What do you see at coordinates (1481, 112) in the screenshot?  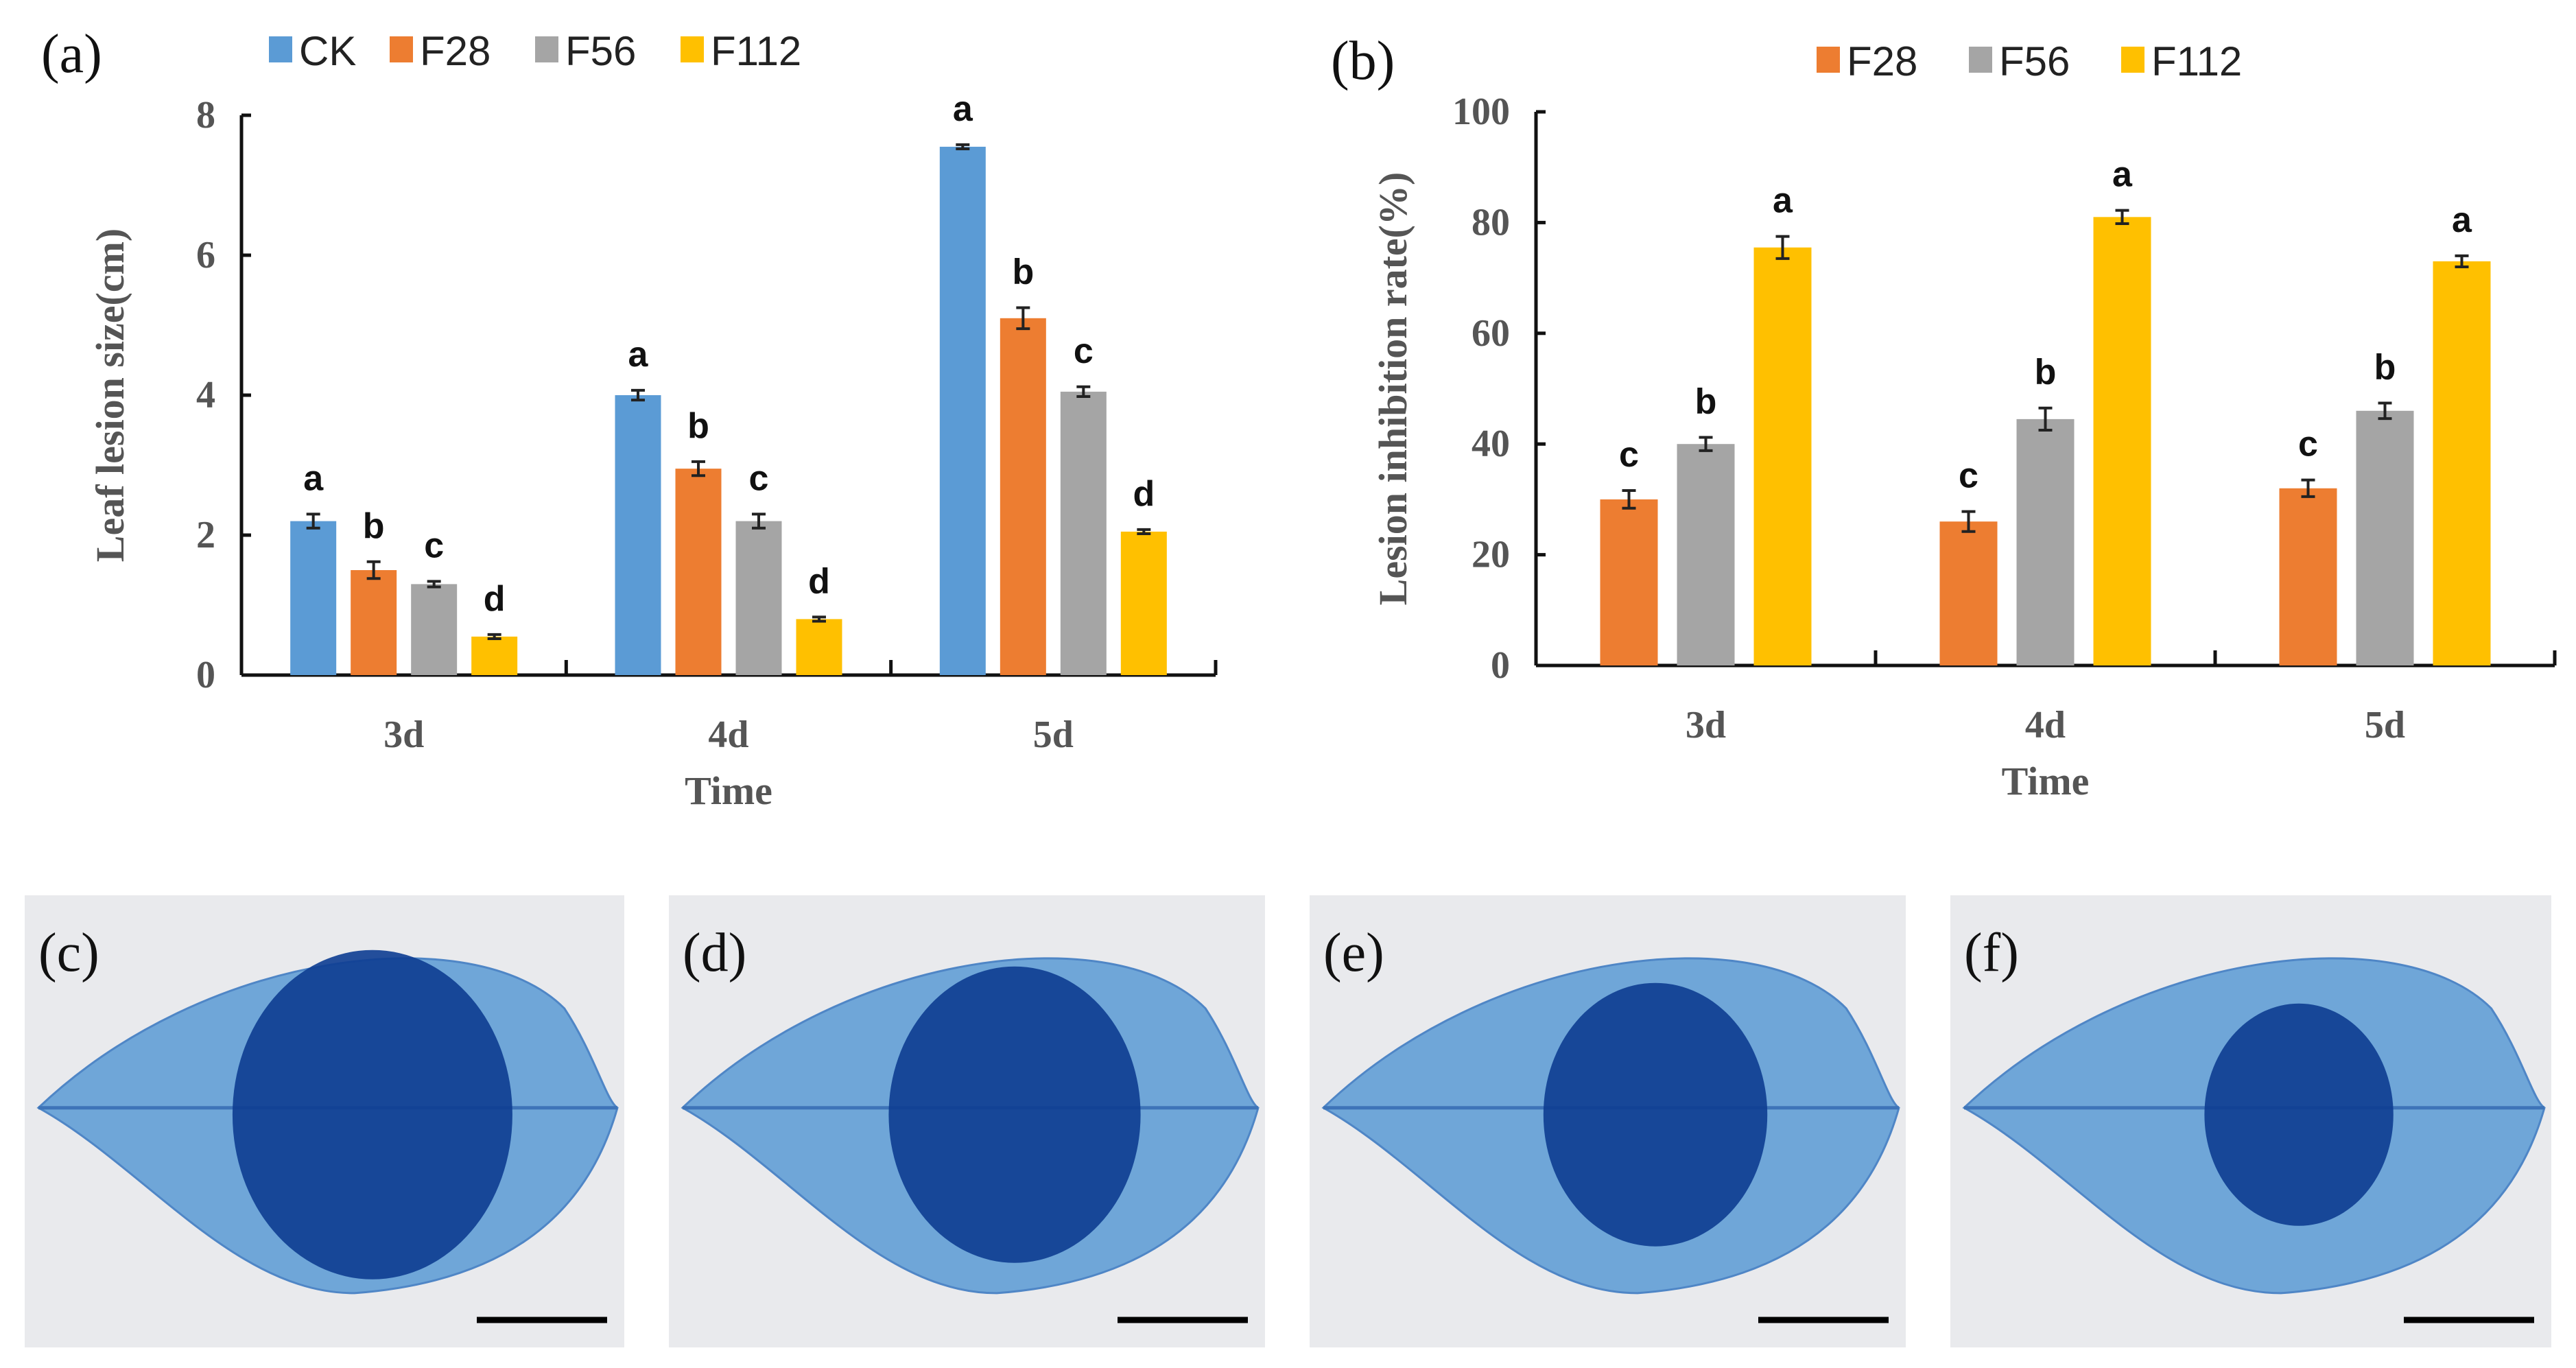 I see `y-tick-label: 100` at bounding box center [1481, 112].